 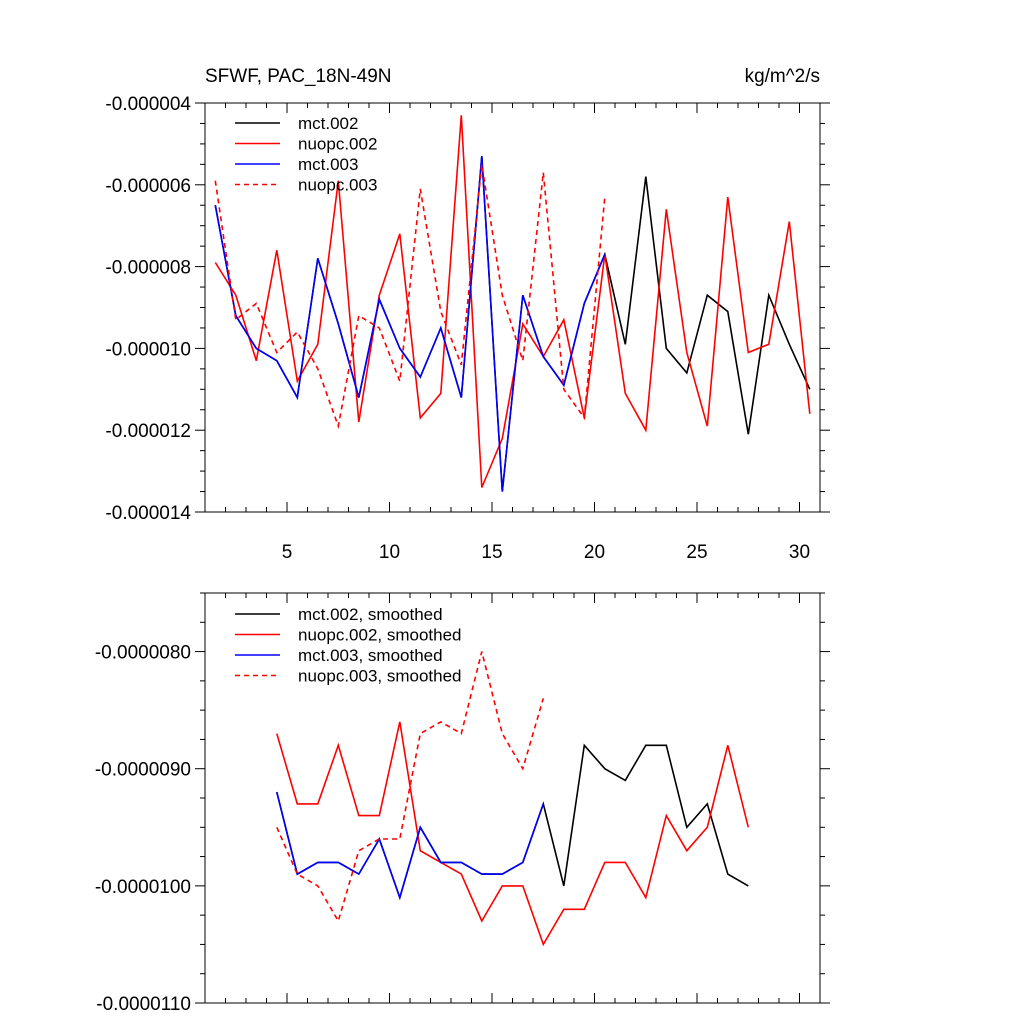 I want to click on y-tick-label: -0.0000080, so click(x=143, y=653).